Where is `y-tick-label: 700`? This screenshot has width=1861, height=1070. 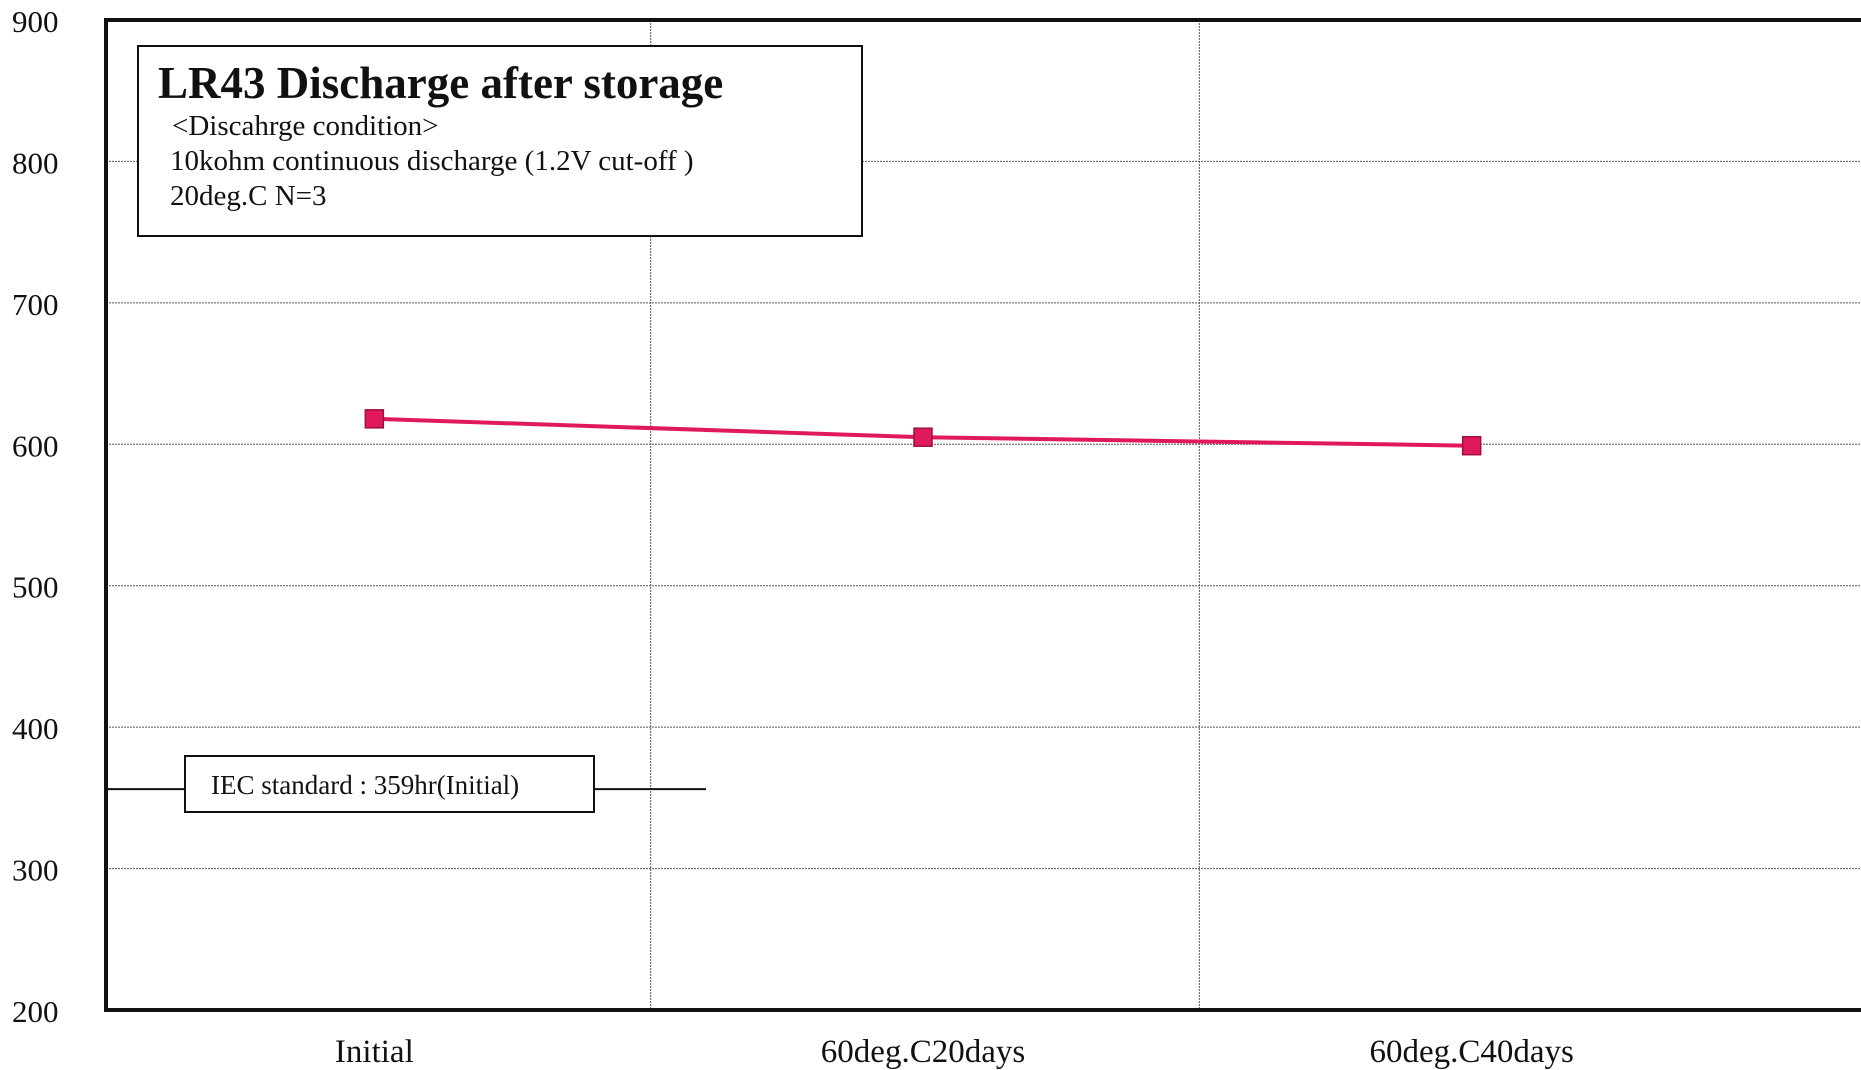
y-tick-label: 700 is located at coordinates (35, 304).